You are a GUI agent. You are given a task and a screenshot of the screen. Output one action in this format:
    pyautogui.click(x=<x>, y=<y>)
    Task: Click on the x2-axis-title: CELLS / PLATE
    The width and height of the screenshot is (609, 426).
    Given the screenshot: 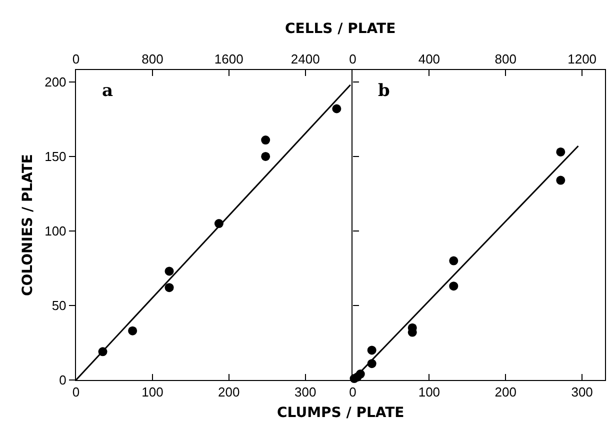 What is the action you would take?
    pyautogui.click(x=340, y=29)
    